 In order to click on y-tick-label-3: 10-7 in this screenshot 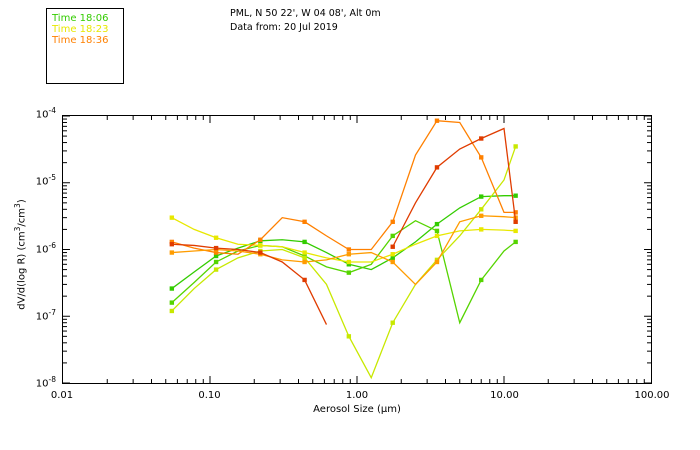, I will do `click(35, 315)`.